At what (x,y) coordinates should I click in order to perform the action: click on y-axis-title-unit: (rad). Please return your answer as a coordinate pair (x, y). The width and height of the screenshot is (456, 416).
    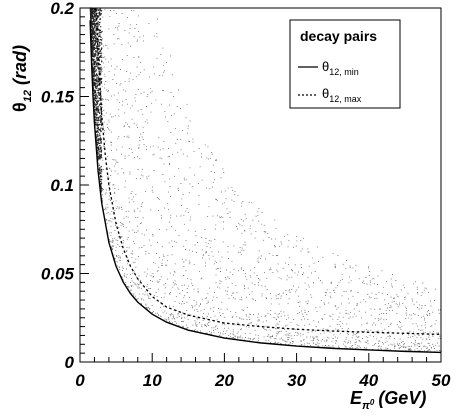
    Looking at the image, I should click on (20, 65).